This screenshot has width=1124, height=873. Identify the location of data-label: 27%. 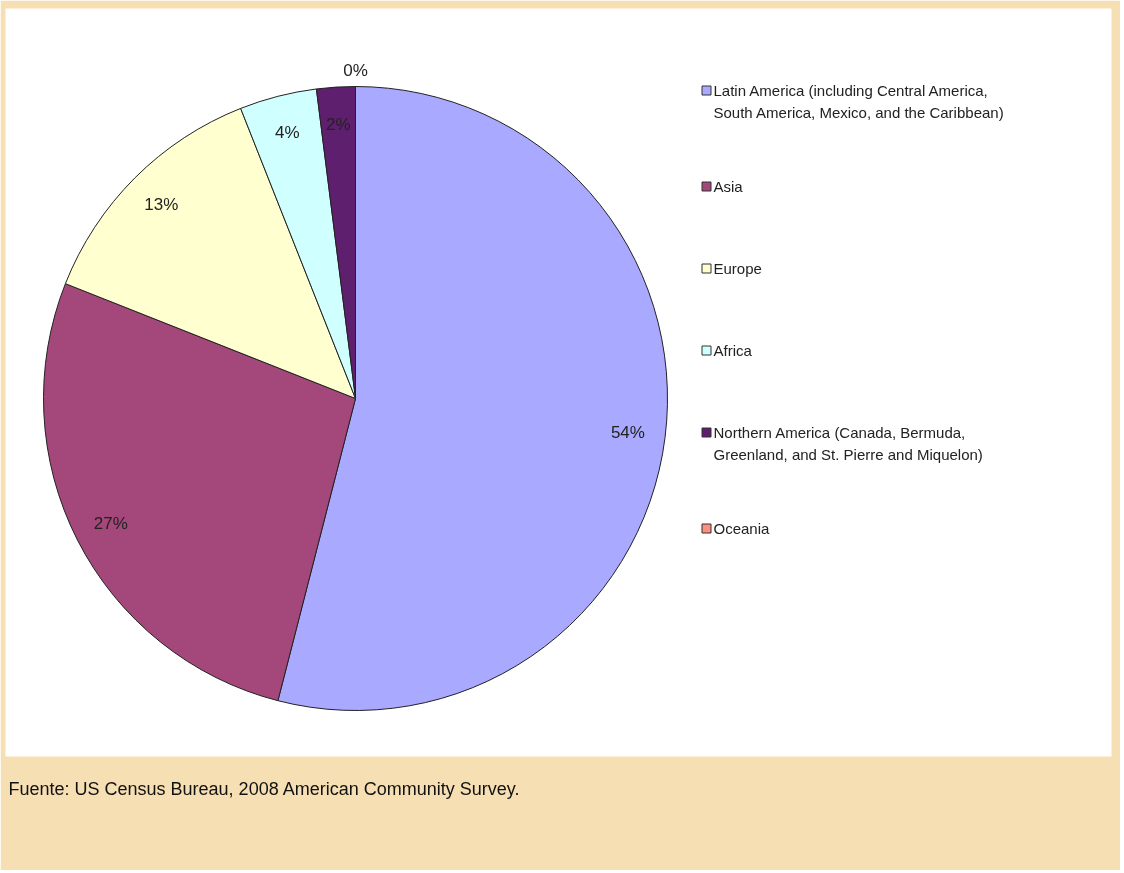
(110, 523).